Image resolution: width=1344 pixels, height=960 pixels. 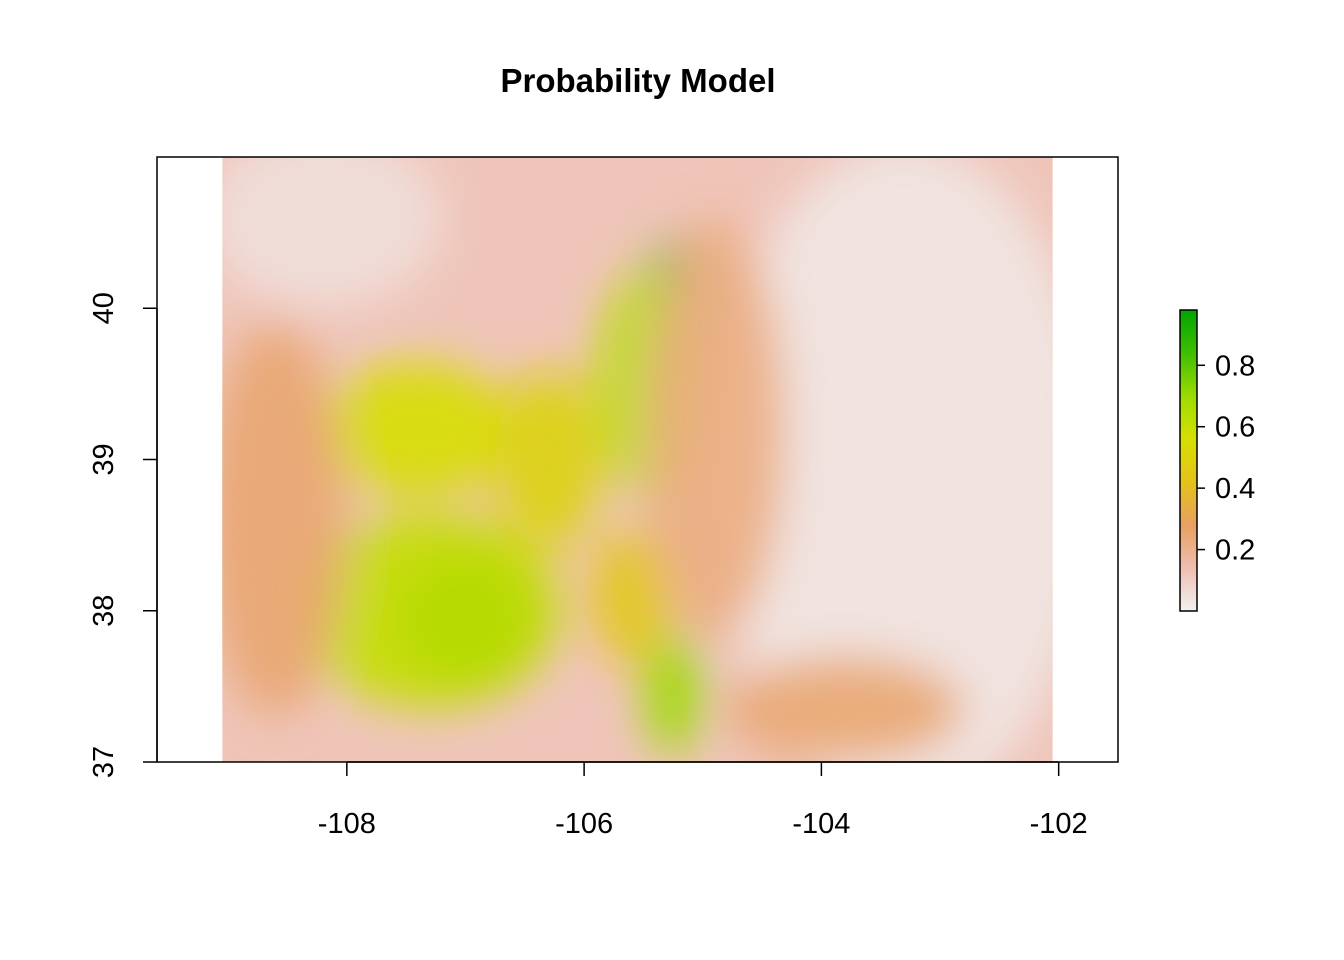 I want to click on y-tick-label: 40, so click(x=104, y=308).